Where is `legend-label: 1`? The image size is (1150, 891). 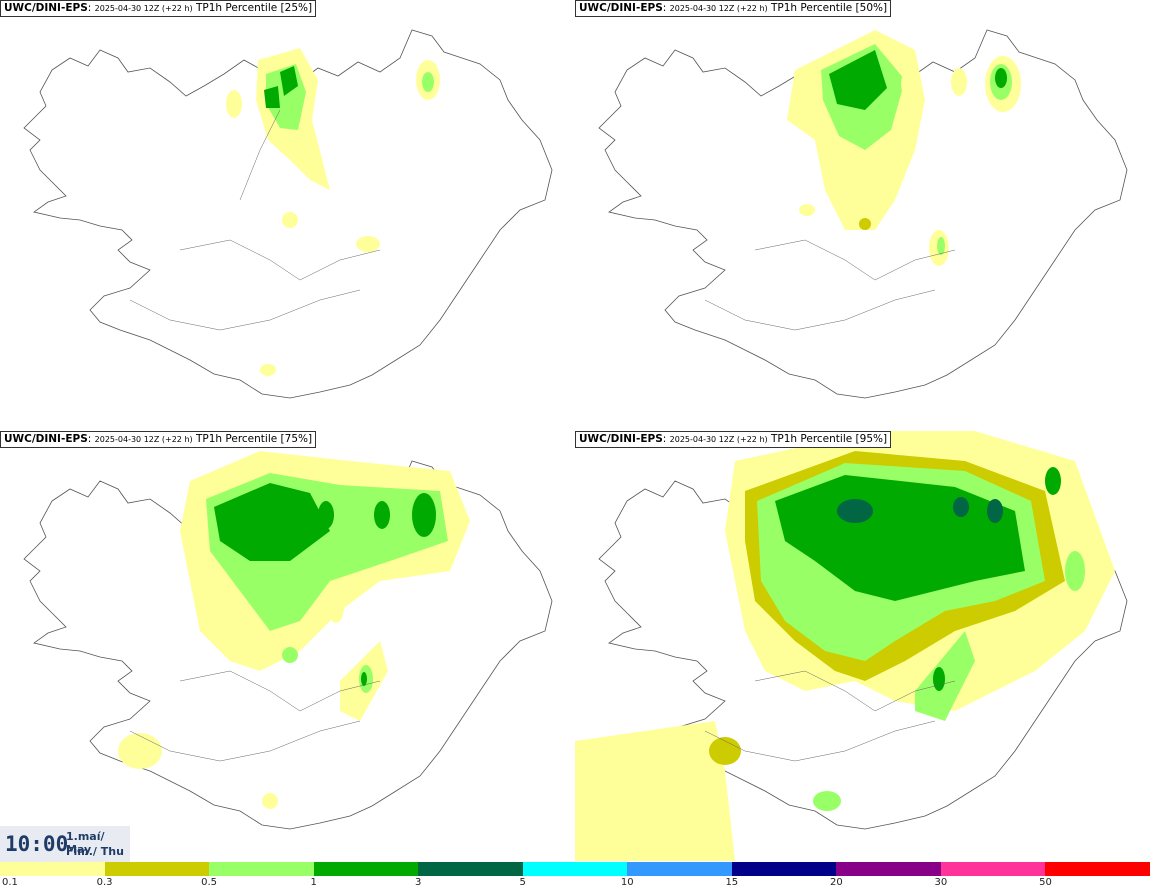
legend-label: 1 is located at coordinates (313, 882).